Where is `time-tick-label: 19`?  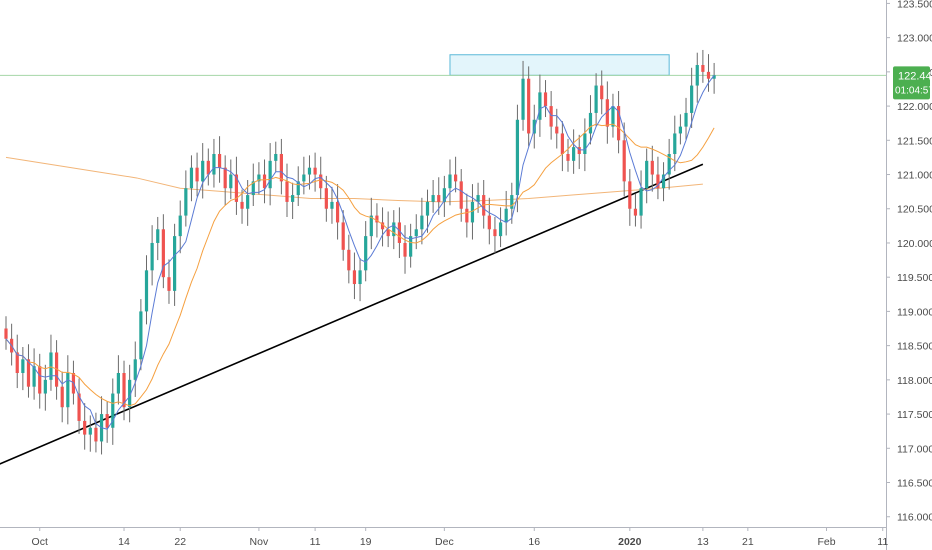 time-tick-label: 19 is located at coordinates (366, 542).